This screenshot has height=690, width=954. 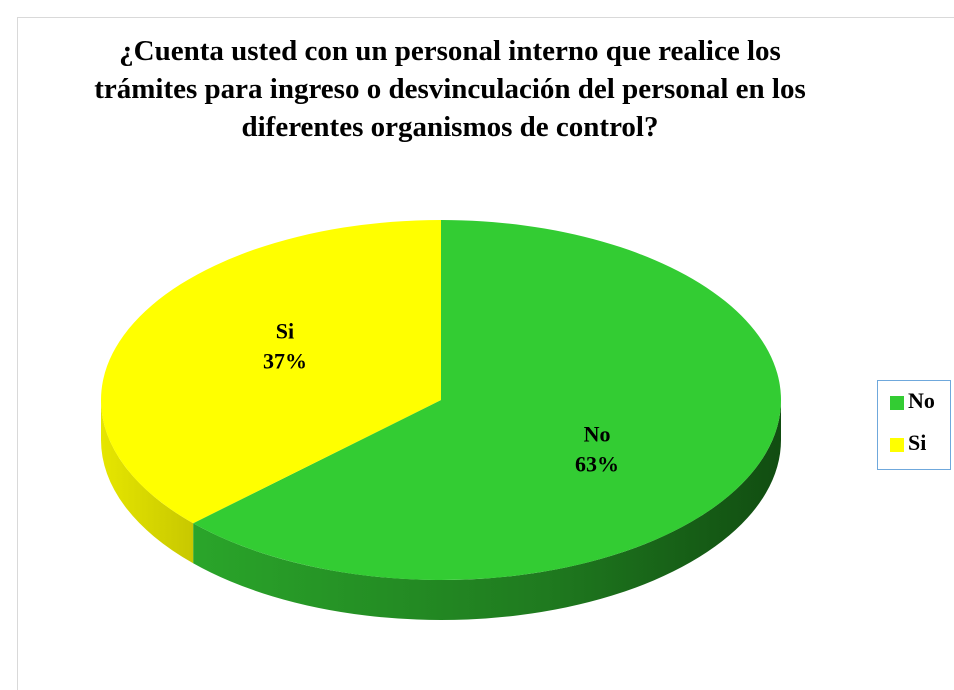 What do you see at coordinates (285, 331) in the screenshot?
I see `slice-category-label: Si` at bounding box center [285, 331].